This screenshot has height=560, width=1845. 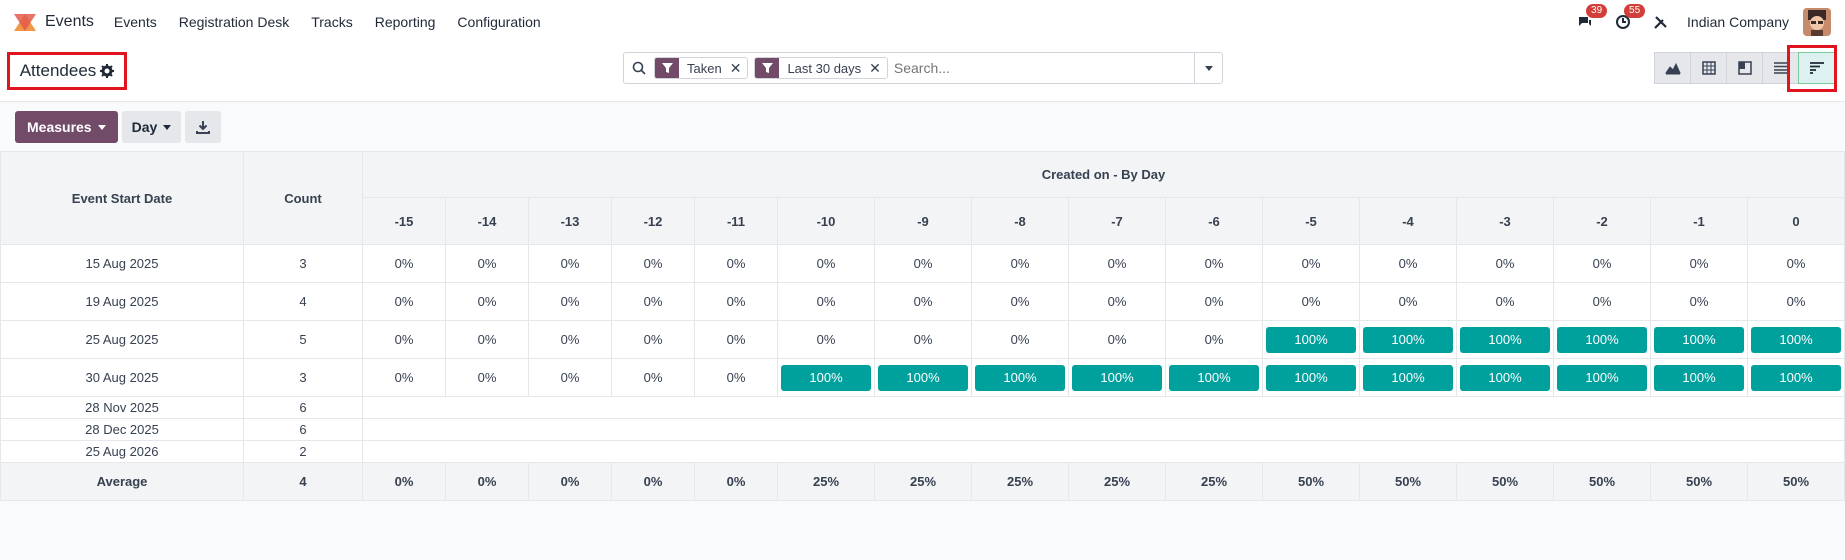 What do you see at coordinates (1043, 68) in the screenshot?
I see `search-input` at bounding box center [1043, 68].